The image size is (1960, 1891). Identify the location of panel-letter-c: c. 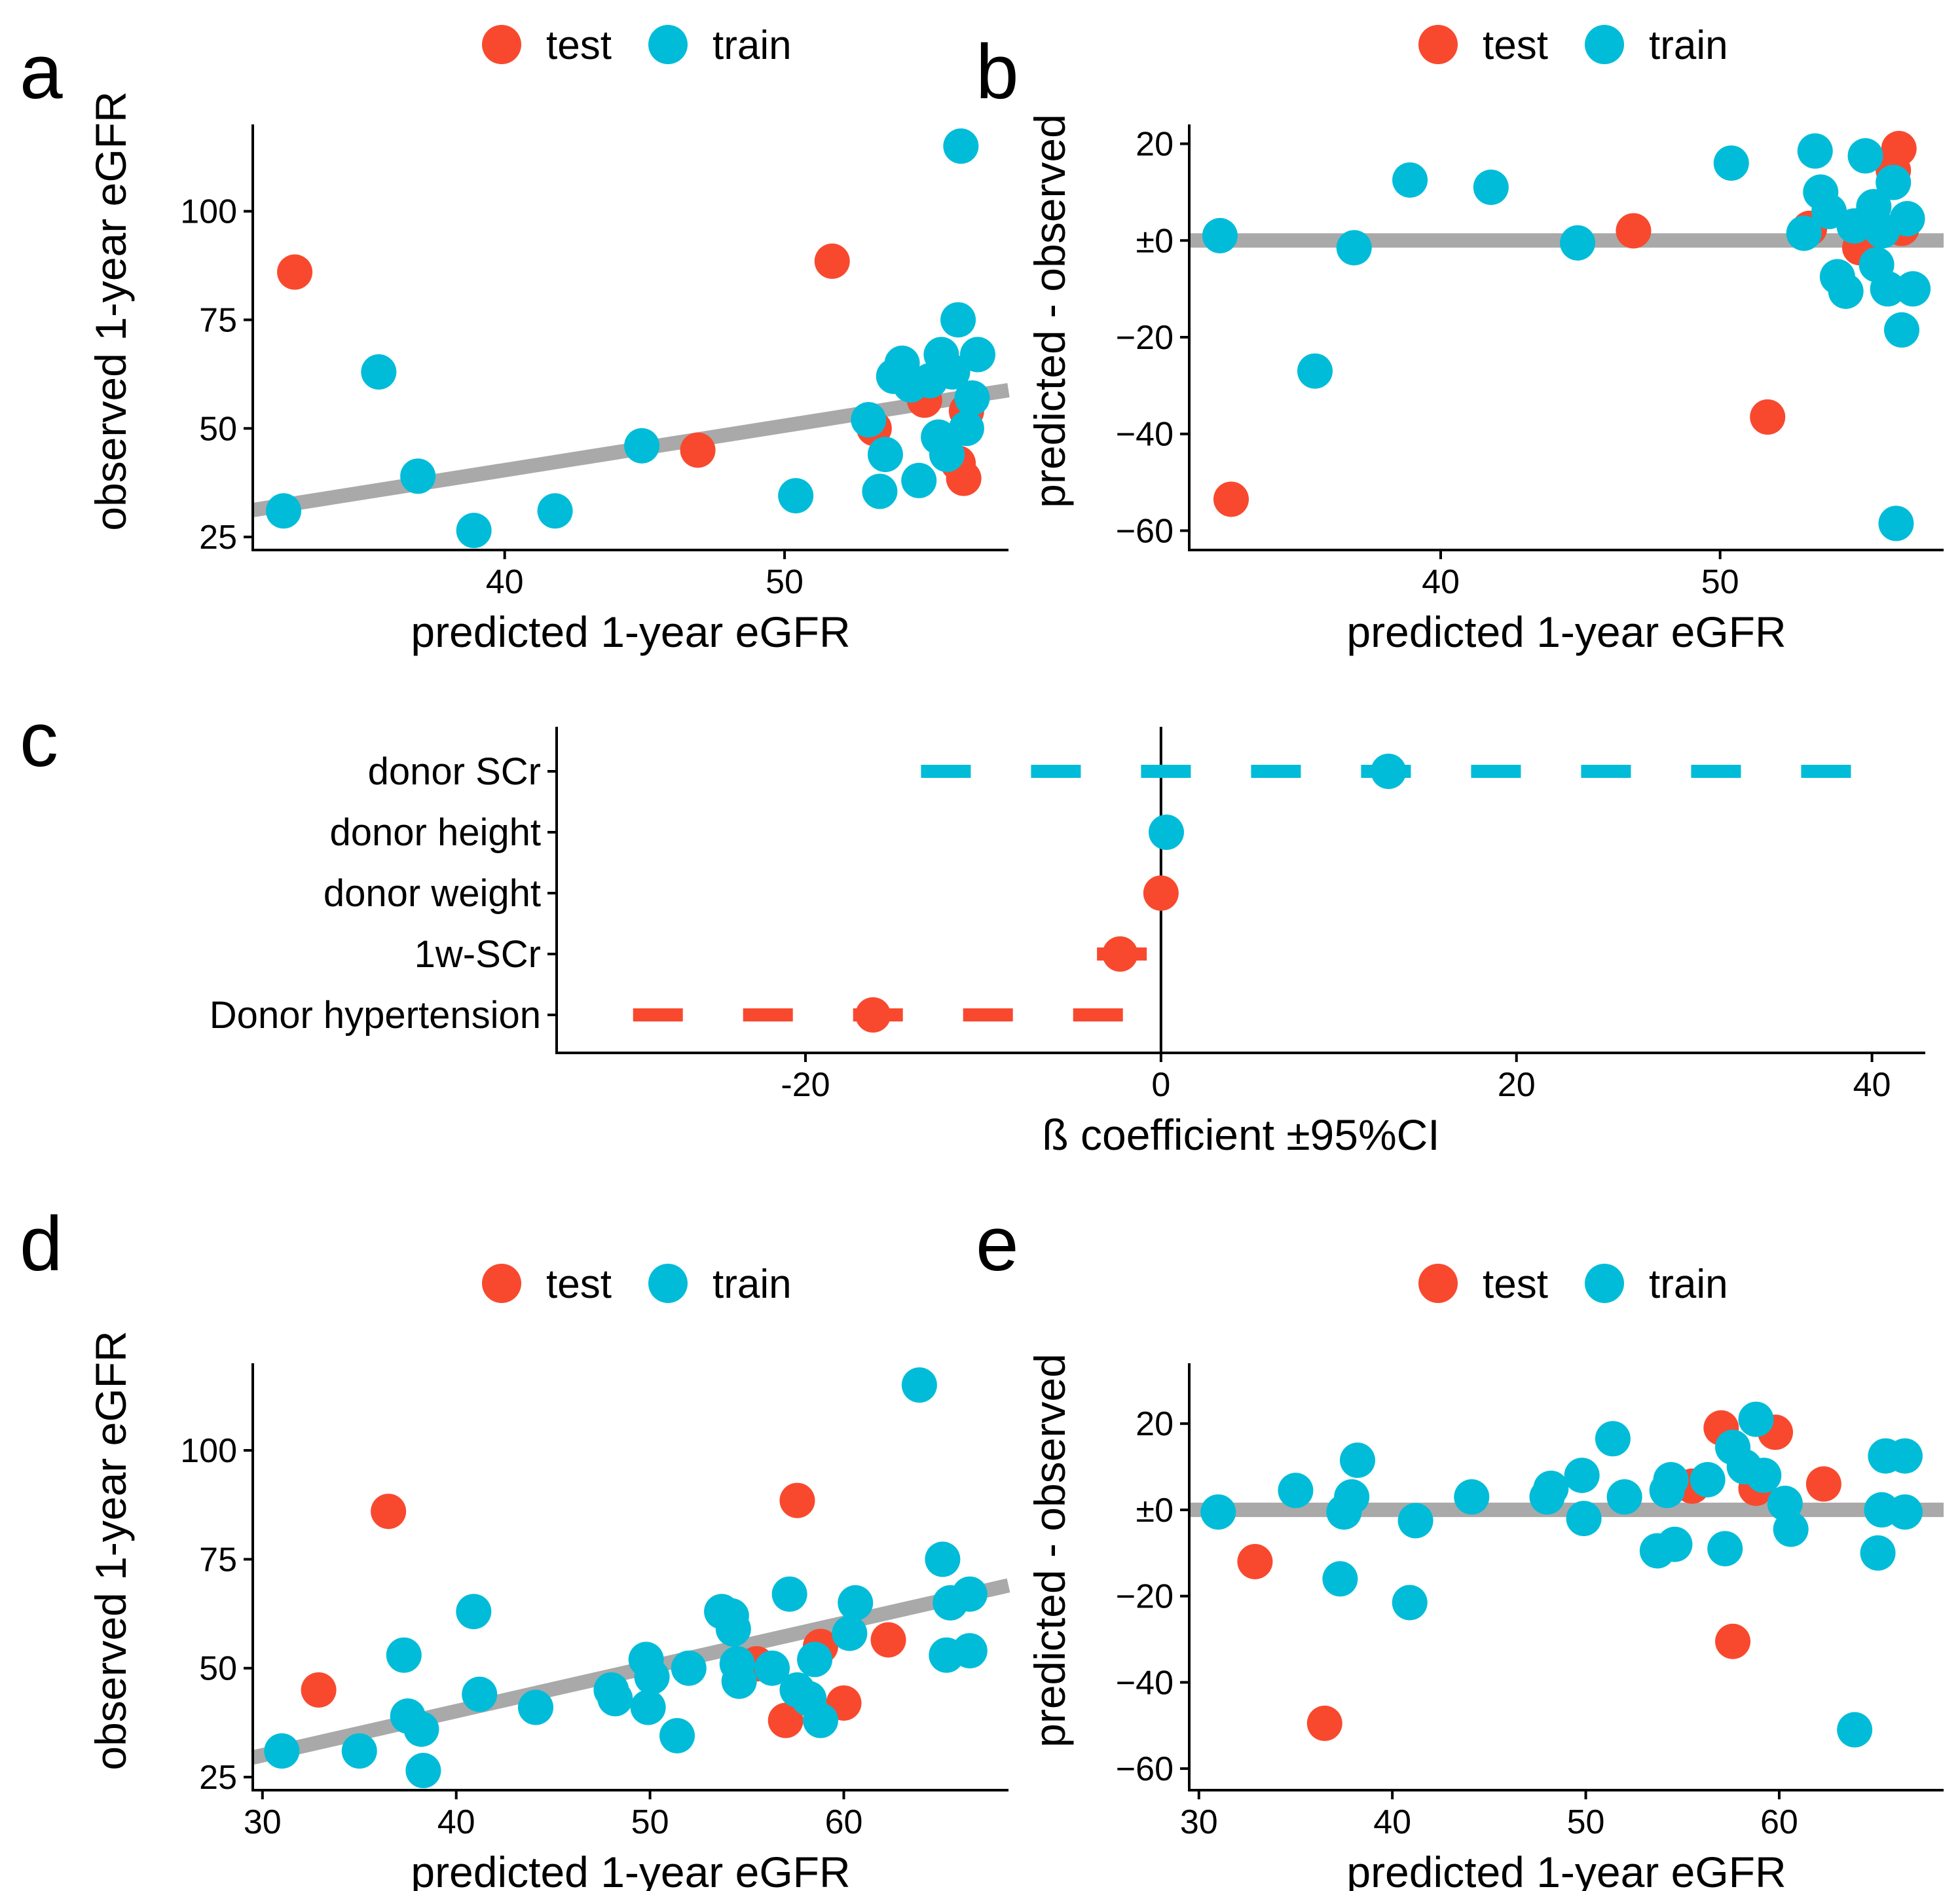
(39, 740).